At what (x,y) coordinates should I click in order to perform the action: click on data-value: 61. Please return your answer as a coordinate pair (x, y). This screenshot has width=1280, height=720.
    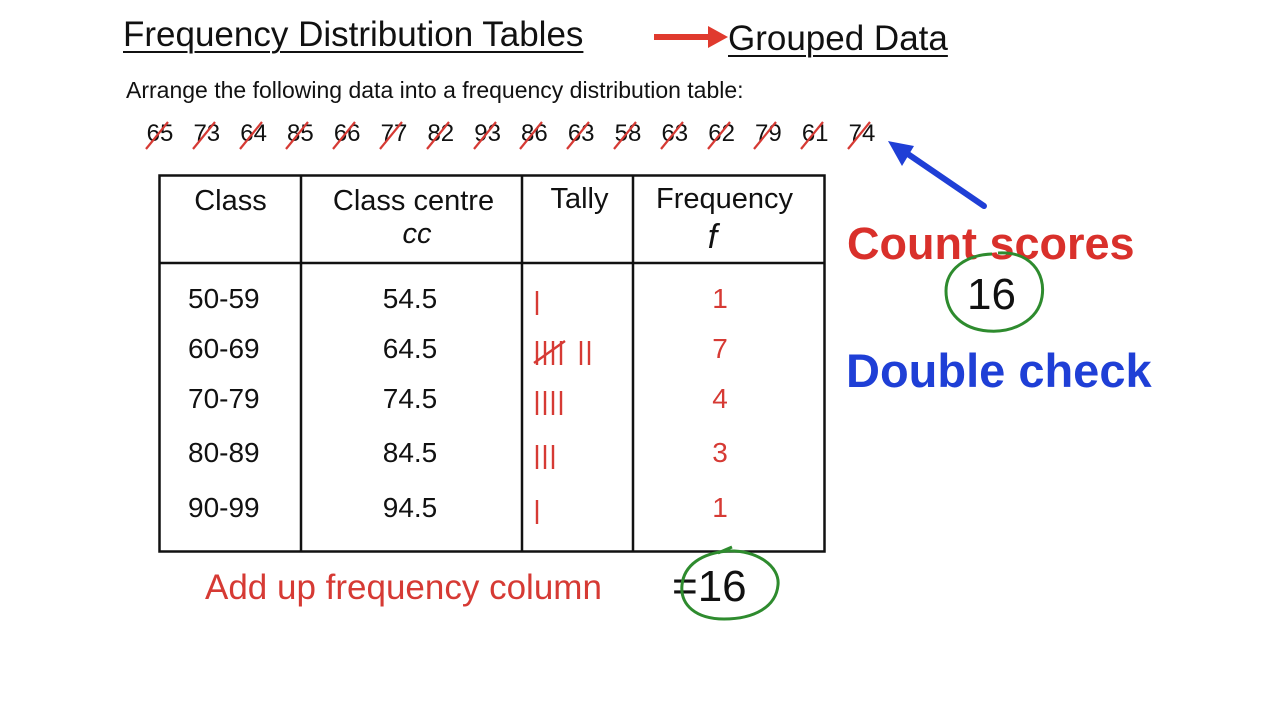
    Looking at the image, I should click on (815, 135).